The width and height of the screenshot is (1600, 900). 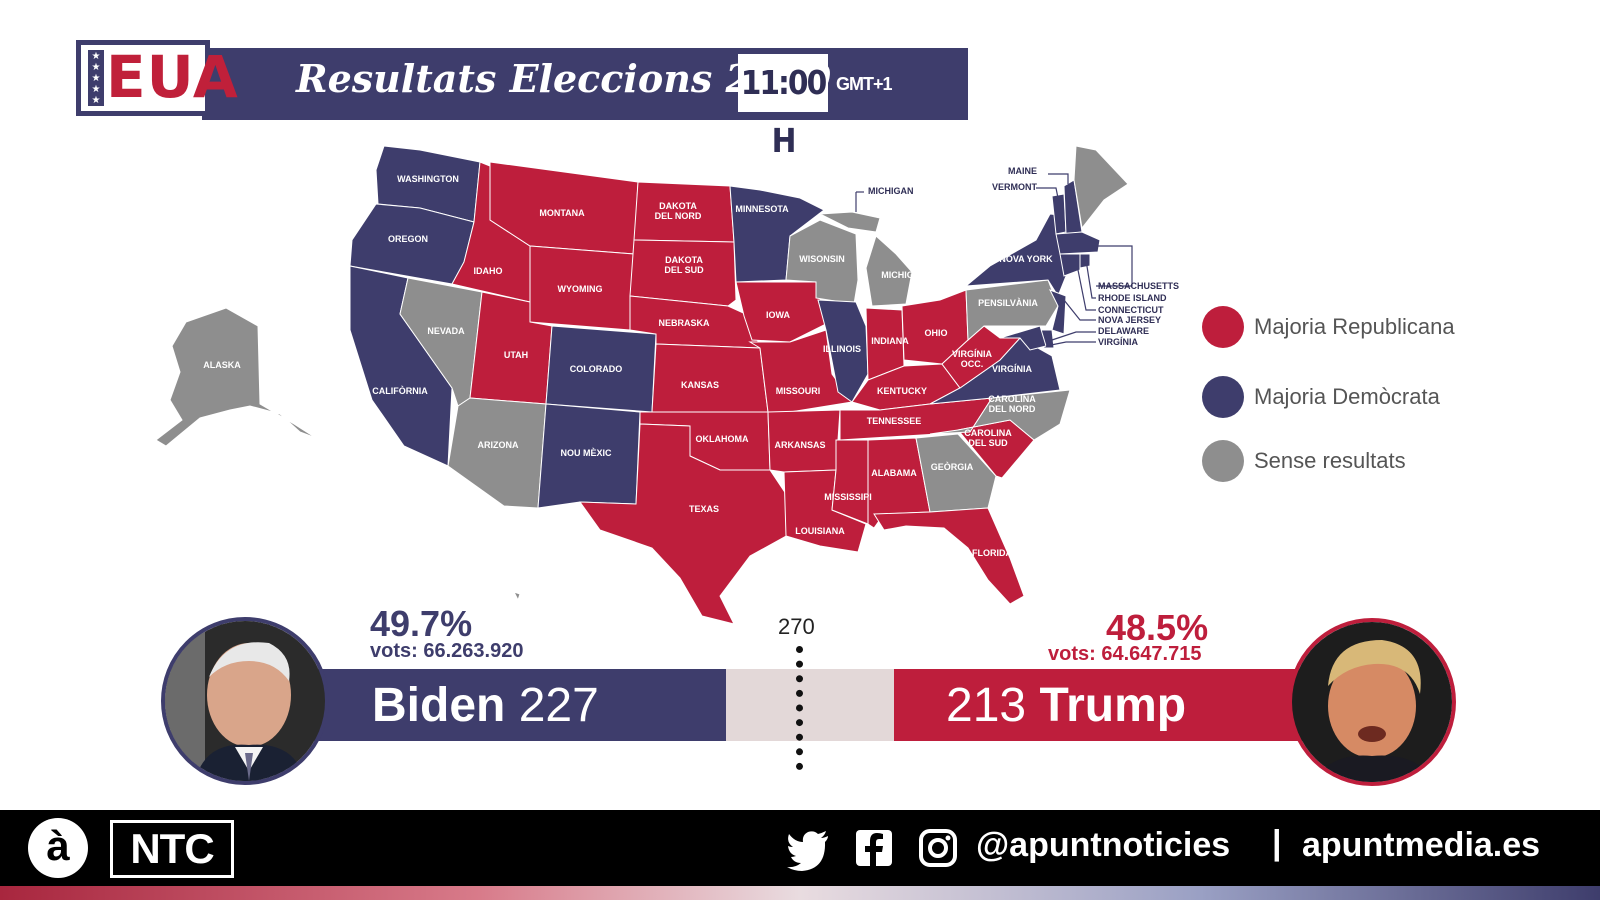 What do you see at coordinates (1347, 396) in the screenshot?
I see `legend-label-democrat: Majoria Demòcrata` at bounding box center [1347, 396].